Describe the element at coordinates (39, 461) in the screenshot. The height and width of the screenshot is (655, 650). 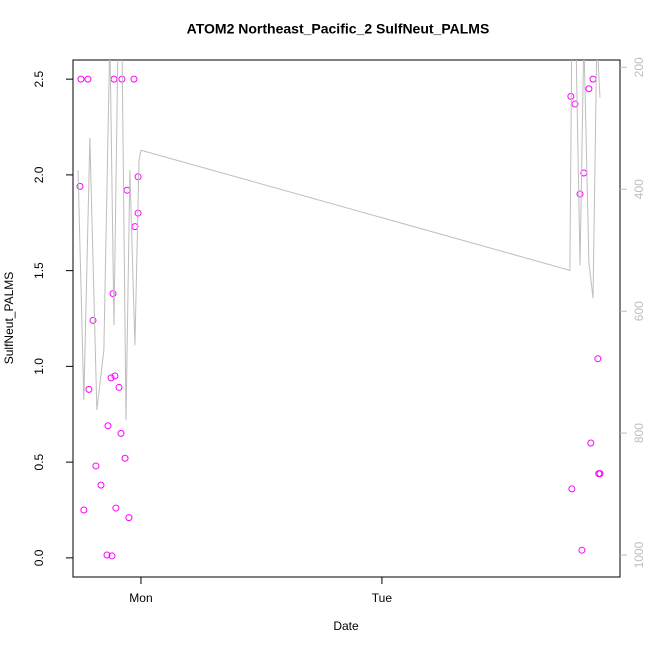
I see `y-tick-label: 0.5` at that location.